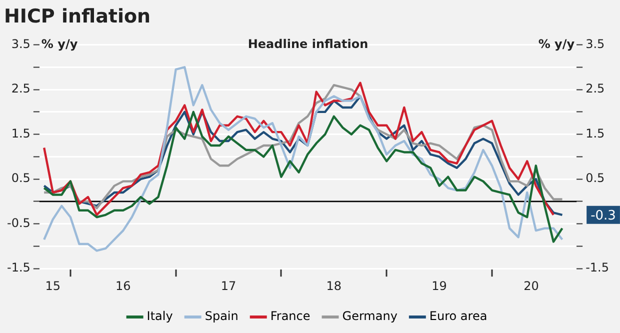 The height and width of the screenshot is (333, 620). Describe the element at coordinates (77, 16) in the screenshot. I see `chart-title: HICP inflation` at that location.